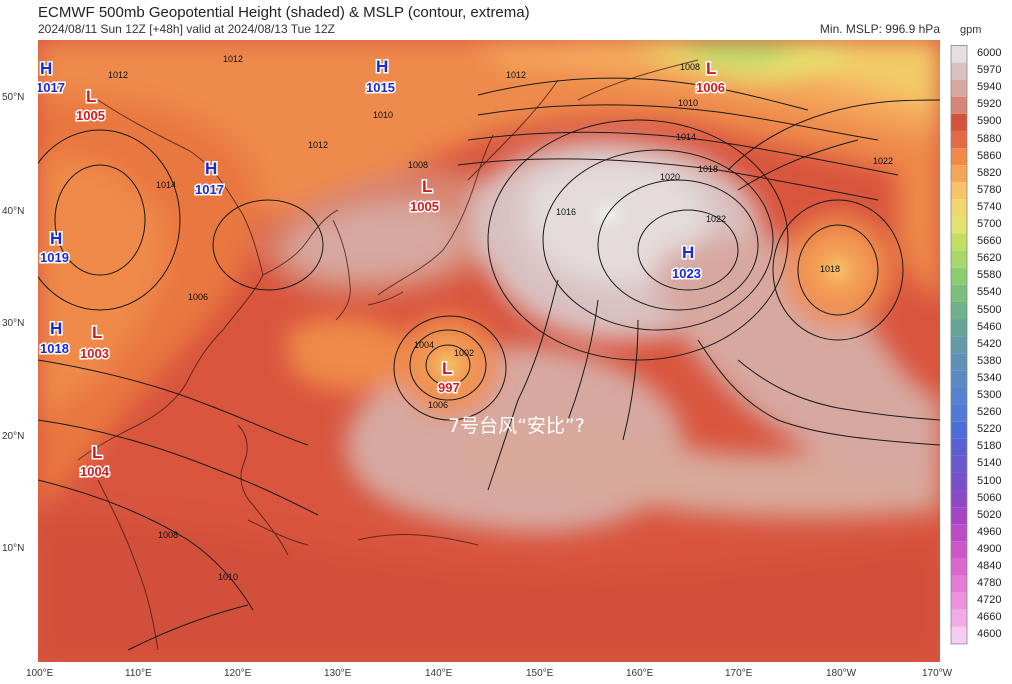 The height and width of the screenshot is (684, 1012). Describe the element at coordinates (989, 292) in the screenshot. I see `colorbar-level-label: 5540` at that location.